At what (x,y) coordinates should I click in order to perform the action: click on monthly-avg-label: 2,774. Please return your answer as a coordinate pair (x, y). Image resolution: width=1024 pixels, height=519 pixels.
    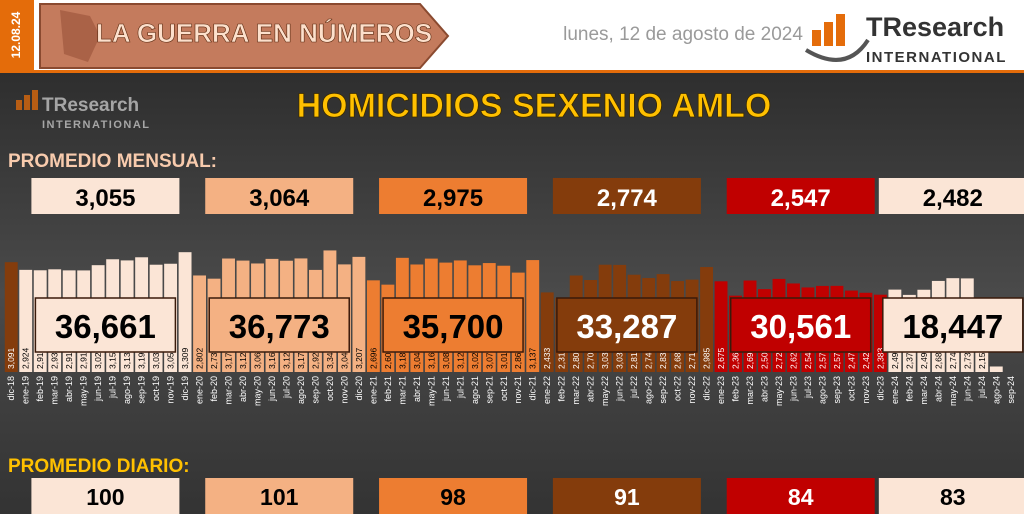
    Looking at the image, I should click on (627, 198).